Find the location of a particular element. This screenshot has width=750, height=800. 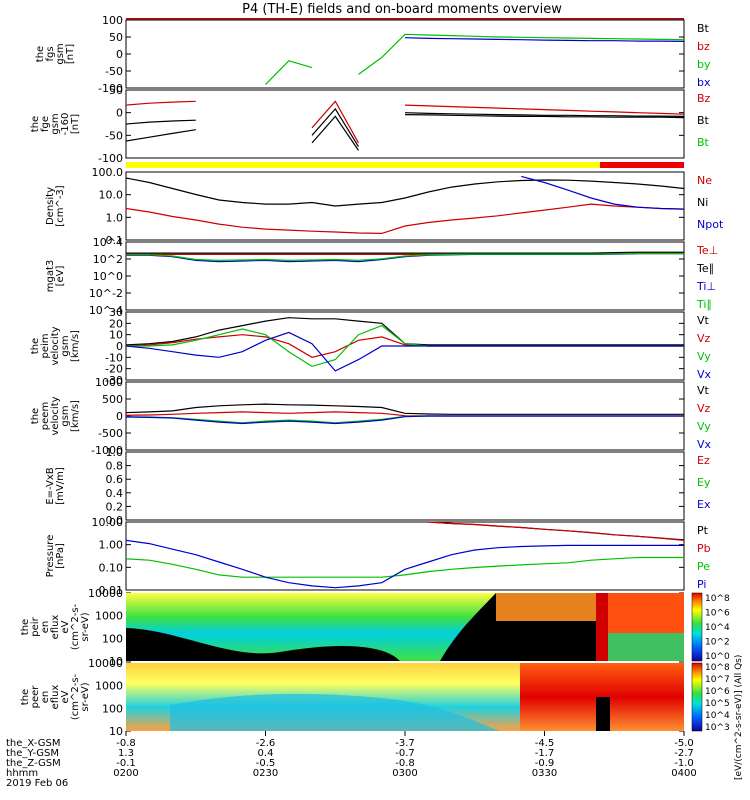

peim_velocity-ylabel: peim is located at coordinates (45, 345).